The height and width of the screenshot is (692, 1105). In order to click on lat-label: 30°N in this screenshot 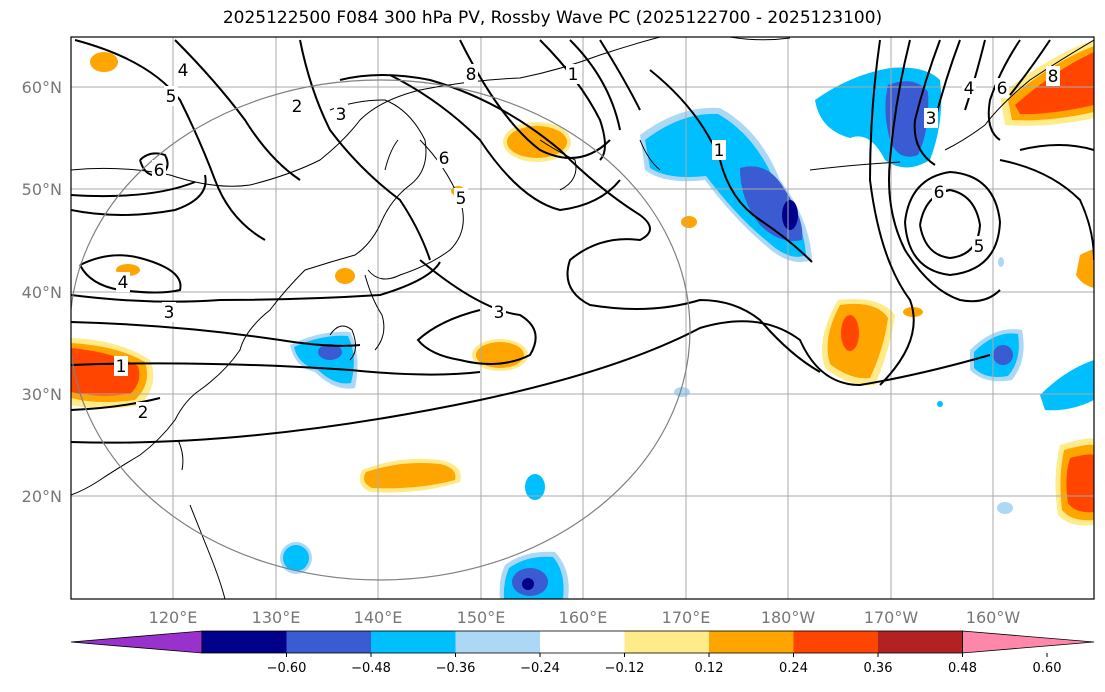, I will do `click(42, 394)`.